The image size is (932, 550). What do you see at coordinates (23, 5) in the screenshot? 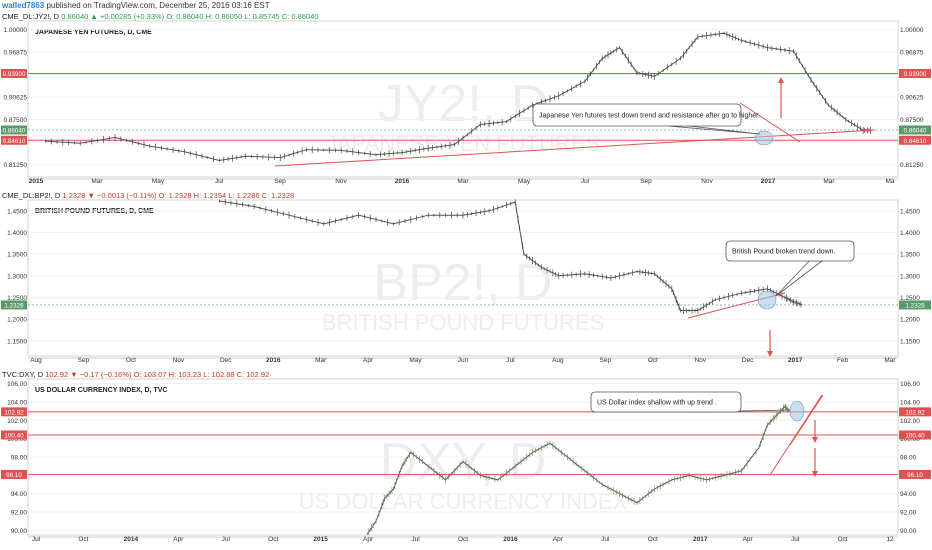
I see `author-link: walled7863` at bounding box center [23, 5].